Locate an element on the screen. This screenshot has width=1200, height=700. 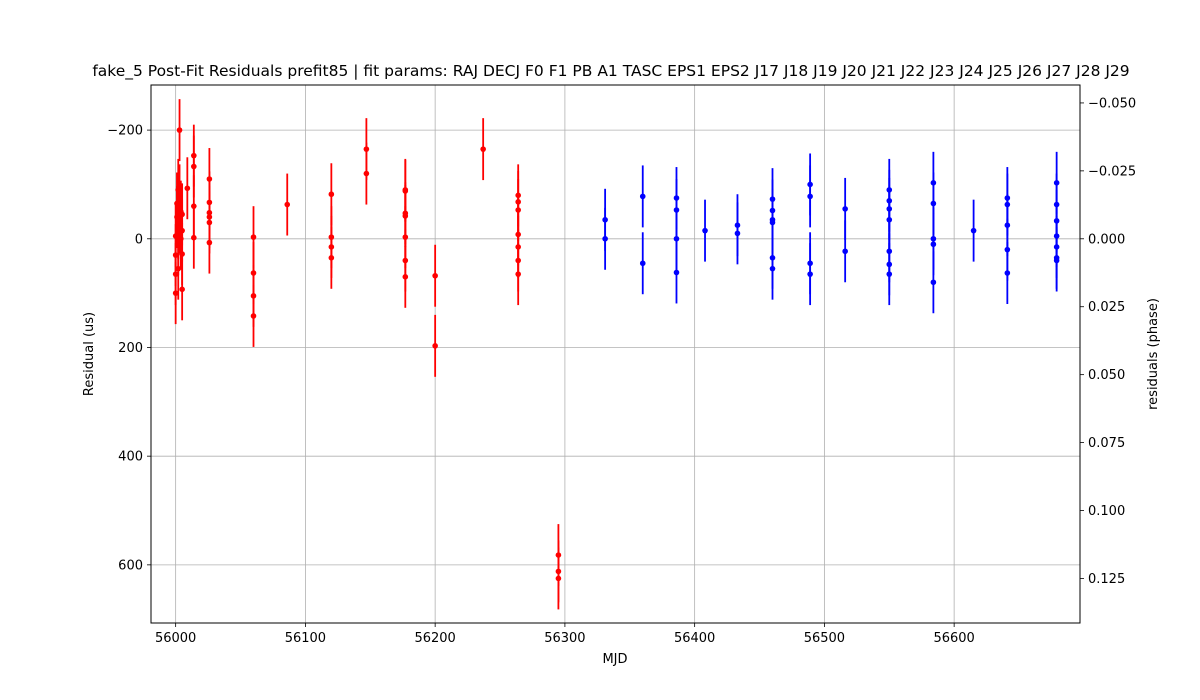
y2-tick-label: −0.025 is located at coordinates (1112, 171).